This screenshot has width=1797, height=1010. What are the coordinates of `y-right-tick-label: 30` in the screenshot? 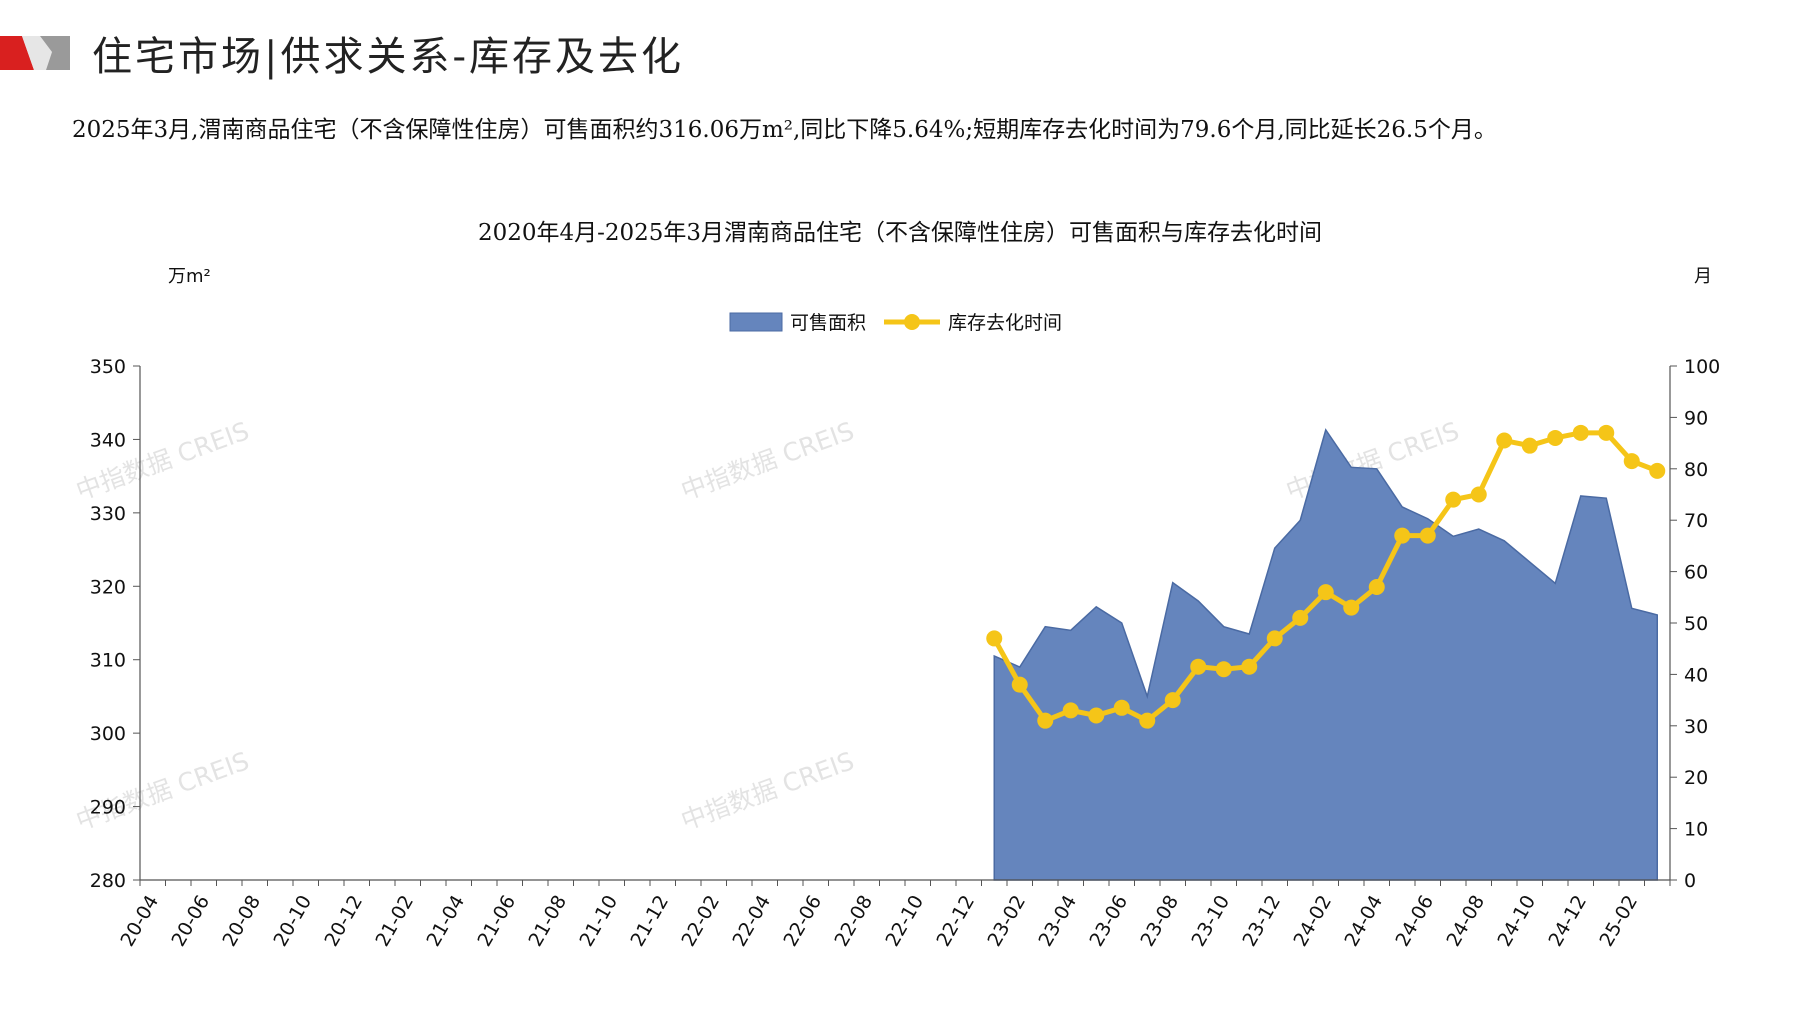 It's located at (1696, 727).